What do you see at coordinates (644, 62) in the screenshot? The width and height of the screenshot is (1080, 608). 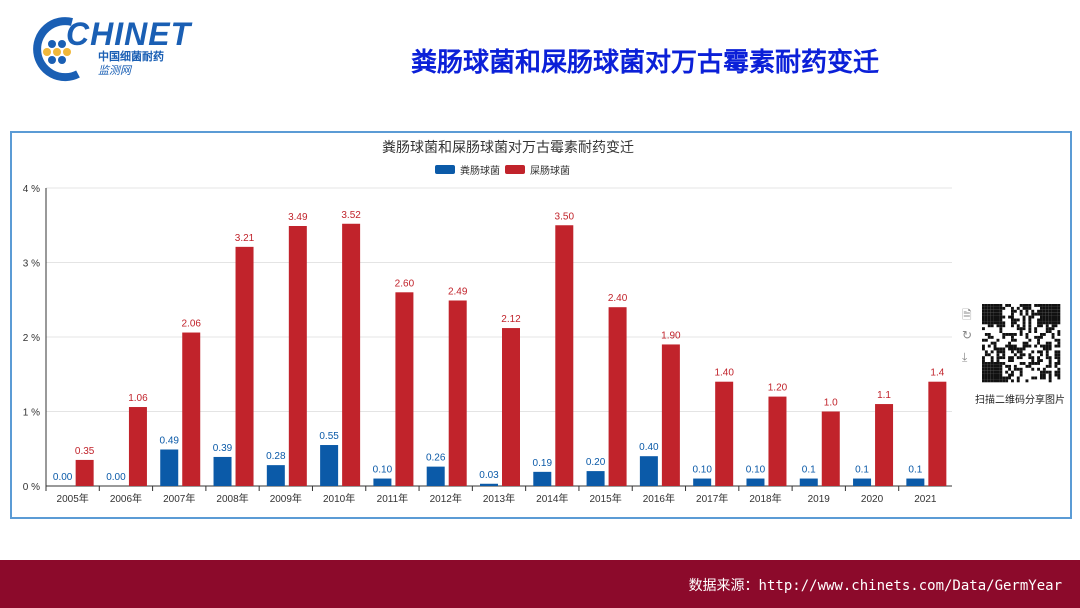 I see `slide-title: 粪肠球菌和屎肠球菌对万古霉素耐药变迁` at bounding box center [644, 62].